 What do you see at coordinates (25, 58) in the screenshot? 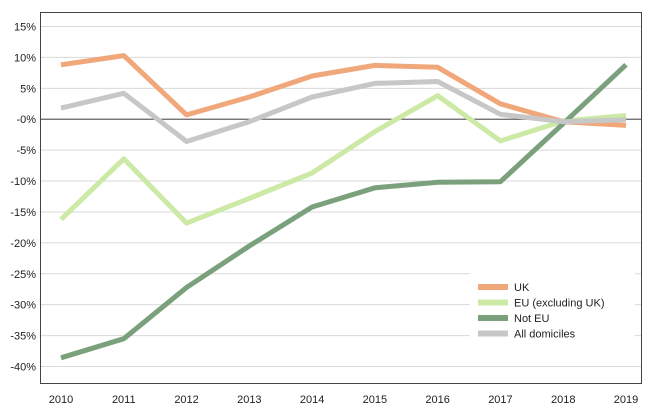
I see `y-tick-label: 10%` at bounding box center [25, 58].